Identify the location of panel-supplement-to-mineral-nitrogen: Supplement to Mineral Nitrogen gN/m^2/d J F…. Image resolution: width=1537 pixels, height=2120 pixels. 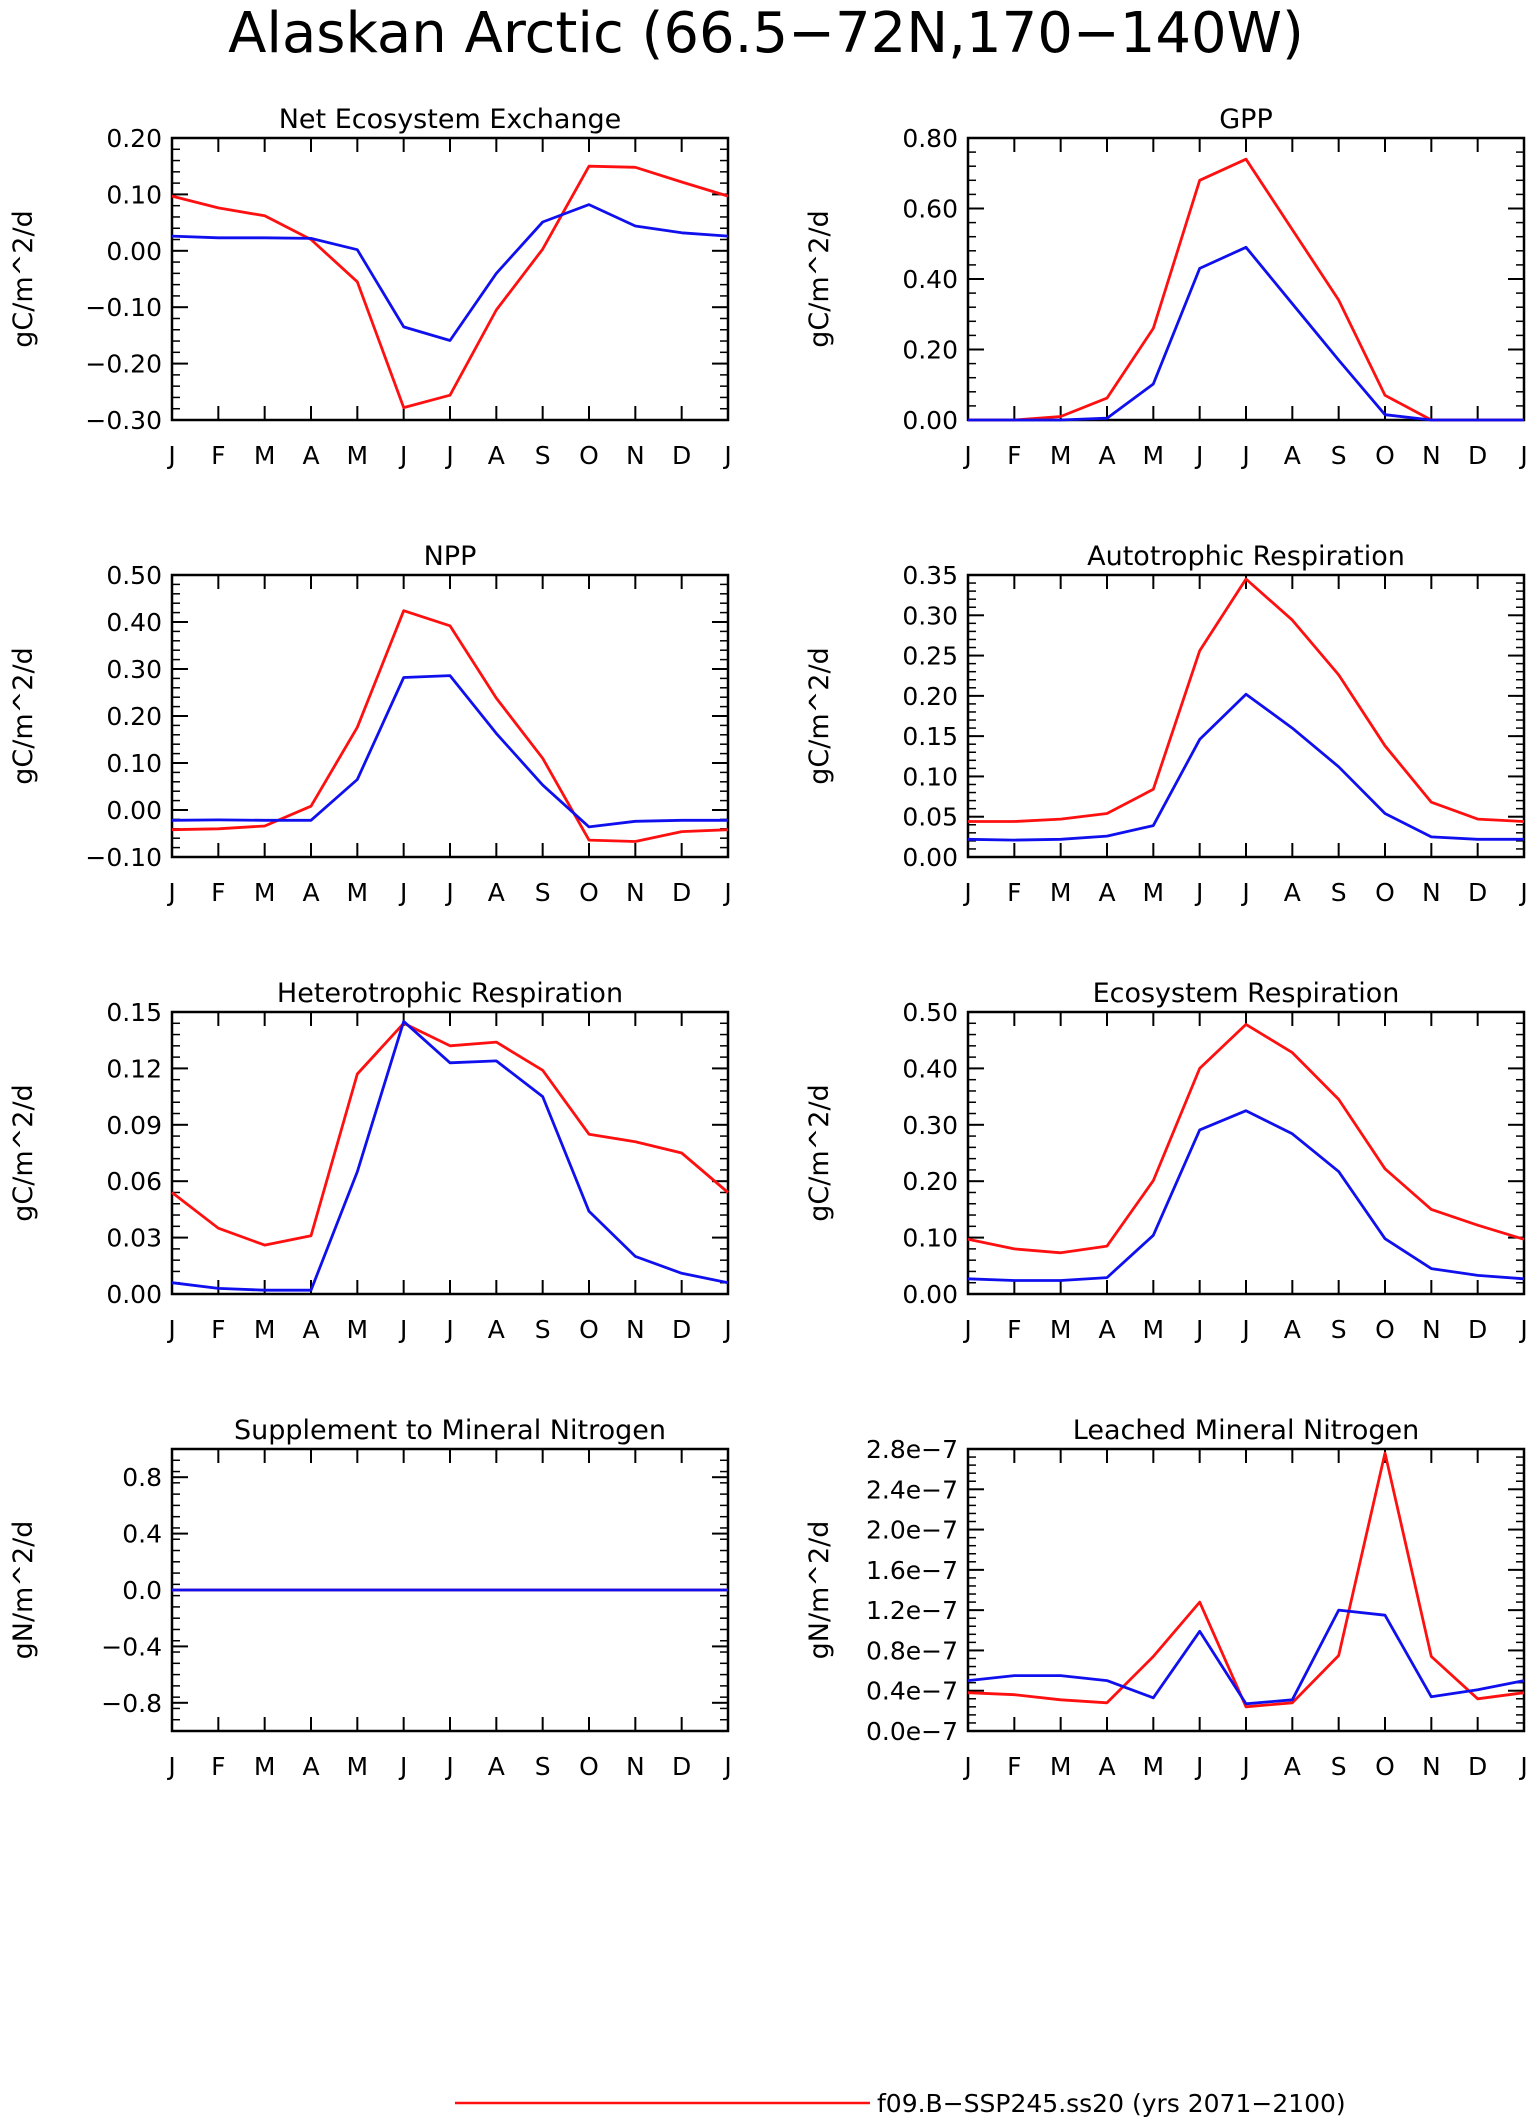
(370, 1598).